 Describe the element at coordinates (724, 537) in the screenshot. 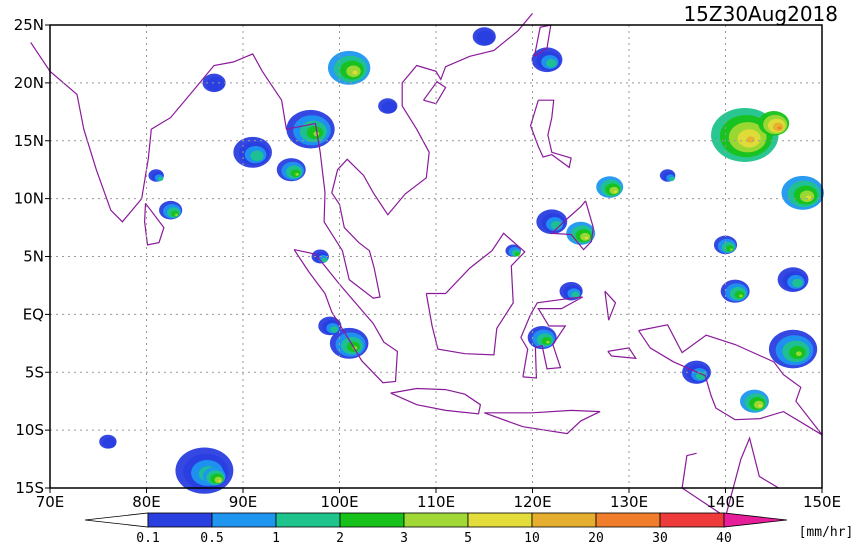

I see `colorbar-label: 40` at that location.